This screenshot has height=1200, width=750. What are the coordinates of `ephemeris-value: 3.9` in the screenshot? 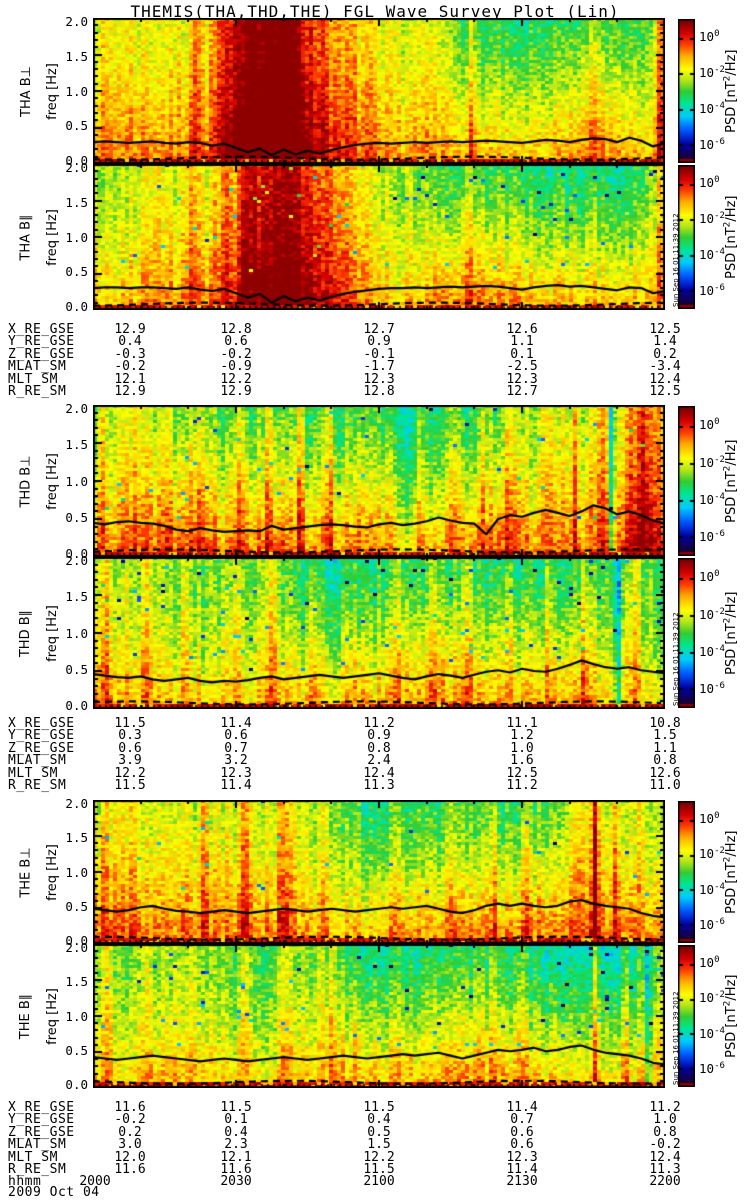 It's located at (130, 761).